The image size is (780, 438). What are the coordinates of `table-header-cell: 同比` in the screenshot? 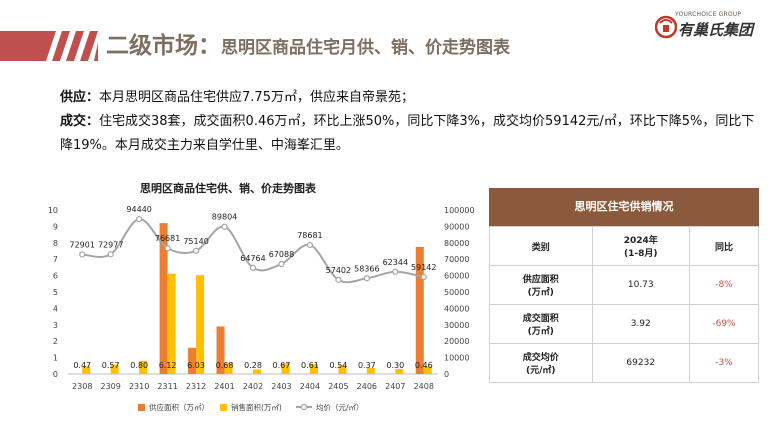 It's located at (724, 246).